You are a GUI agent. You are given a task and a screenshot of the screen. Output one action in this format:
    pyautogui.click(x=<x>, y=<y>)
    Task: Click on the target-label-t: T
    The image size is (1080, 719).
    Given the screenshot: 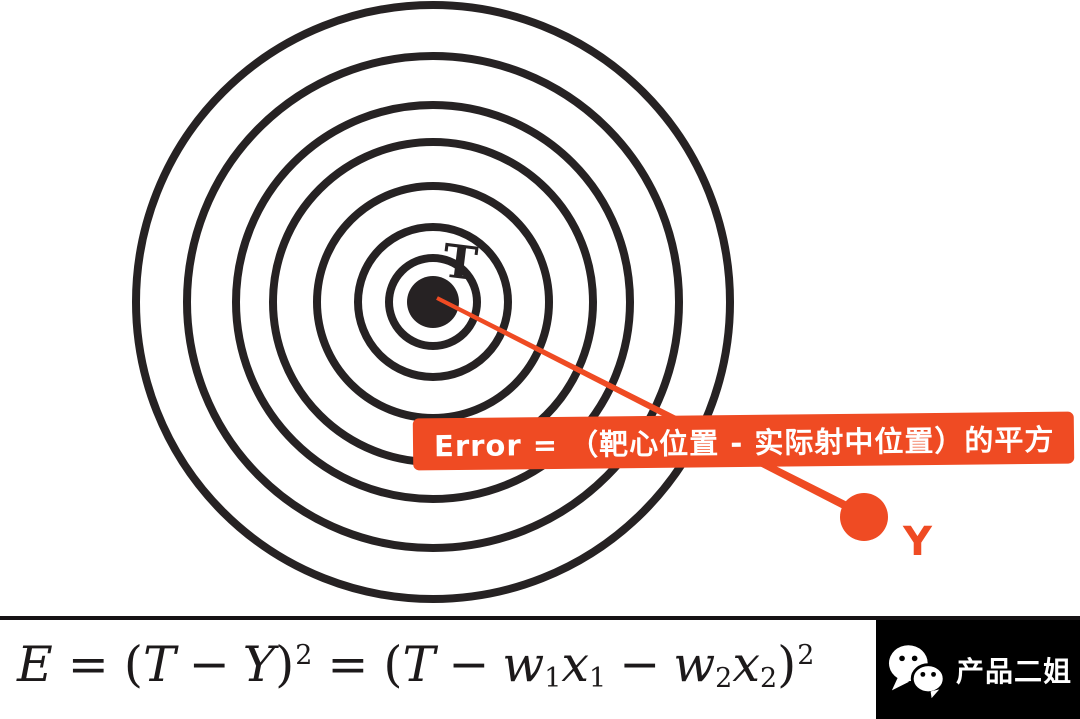 What is the action you would take?
    pyautogui.click(x=460, y=262)
    